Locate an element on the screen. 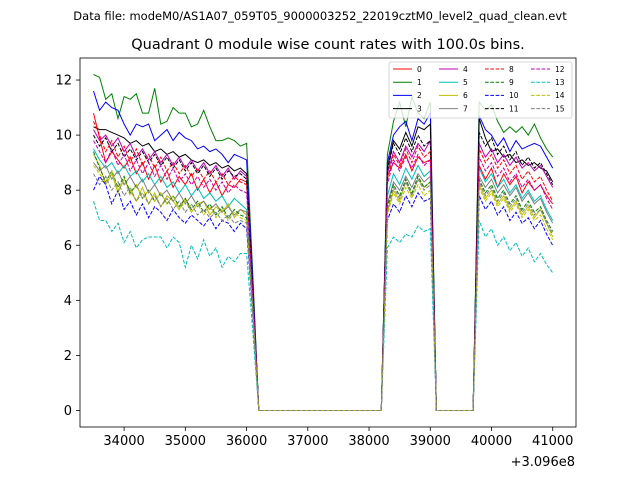 The image size is (640, 480). x-offset-label: +3.096e8 is located at coordinates (543, 462).